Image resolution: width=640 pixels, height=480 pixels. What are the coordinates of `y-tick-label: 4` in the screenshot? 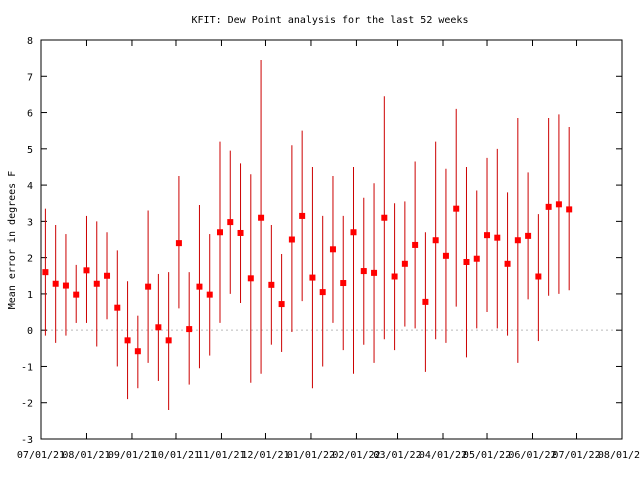 It's located at (30, 186).